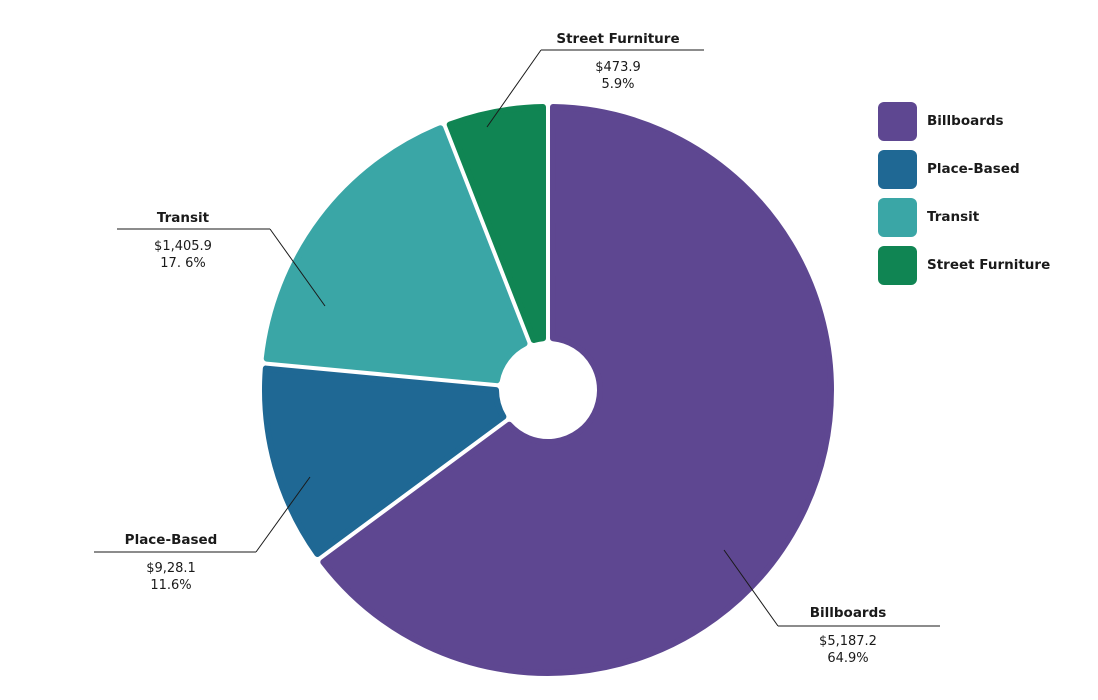 Image resolution: width=1098 pixels, height=700 pixels. Describe the element at coordinates (848, 641) in the screenshot. I see `value-label-billboards: $5,187.2` at that location.